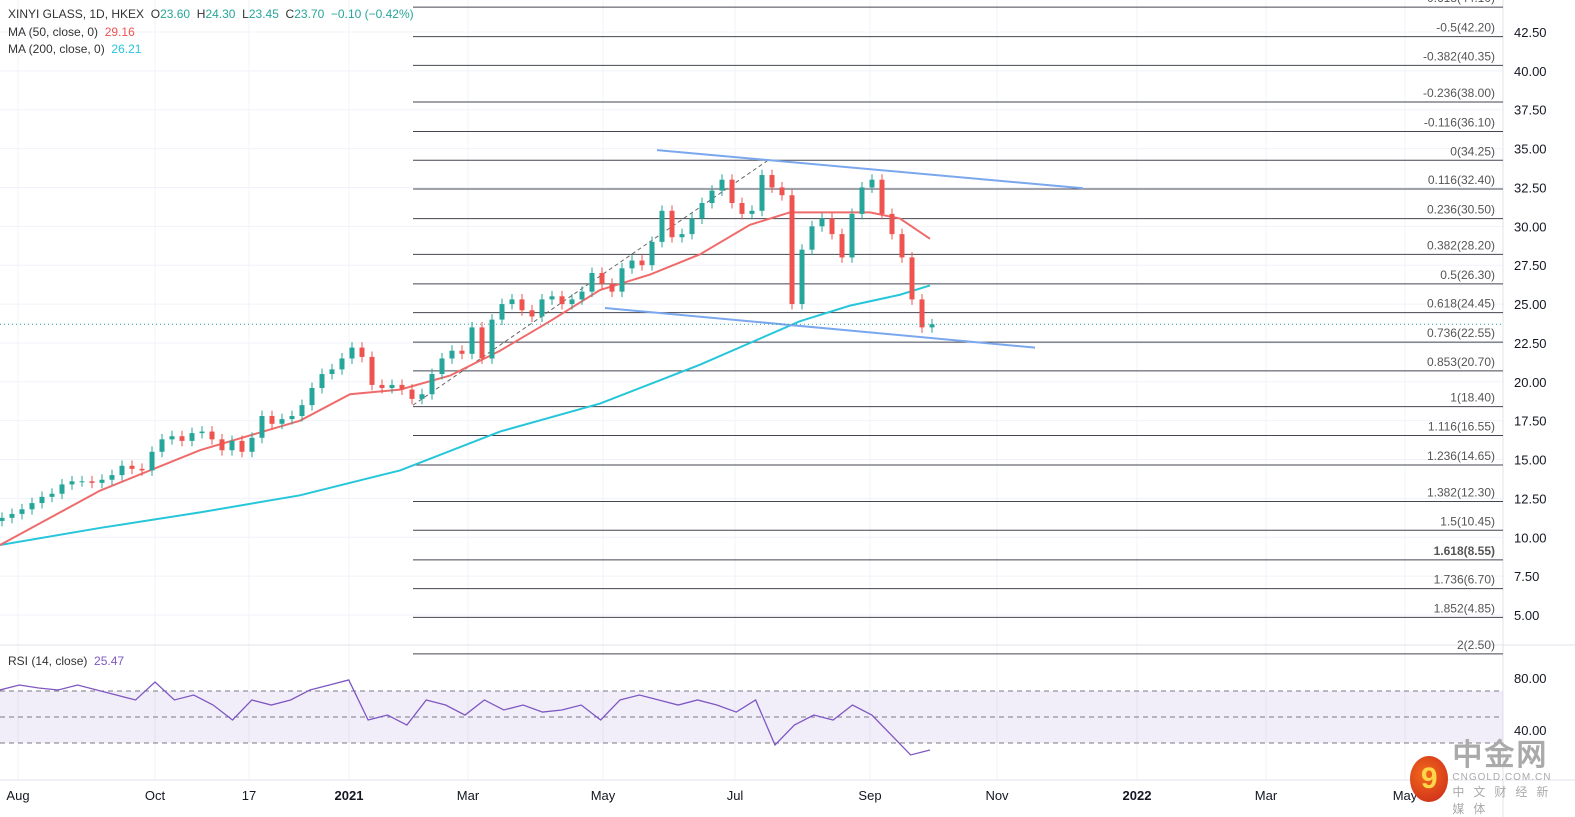 The height and width of the screenshot is (817, 1575). I want to click on high-label: H, so click(201, 14).